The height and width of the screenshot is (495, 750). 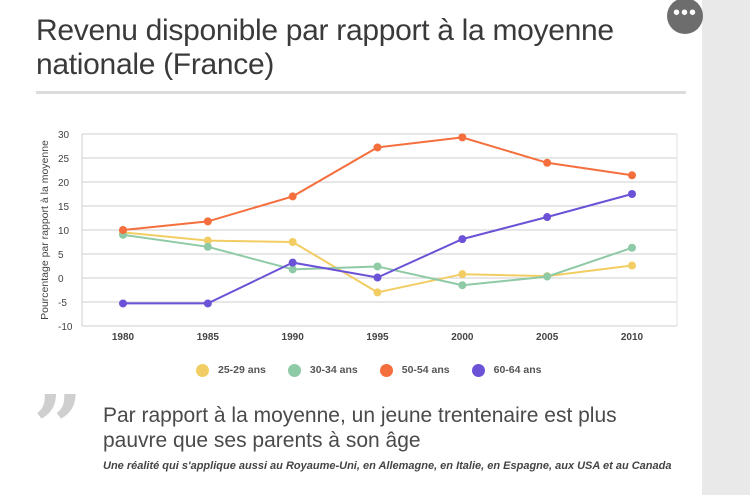 I want to click on series-line, so click(x=377, y=262).